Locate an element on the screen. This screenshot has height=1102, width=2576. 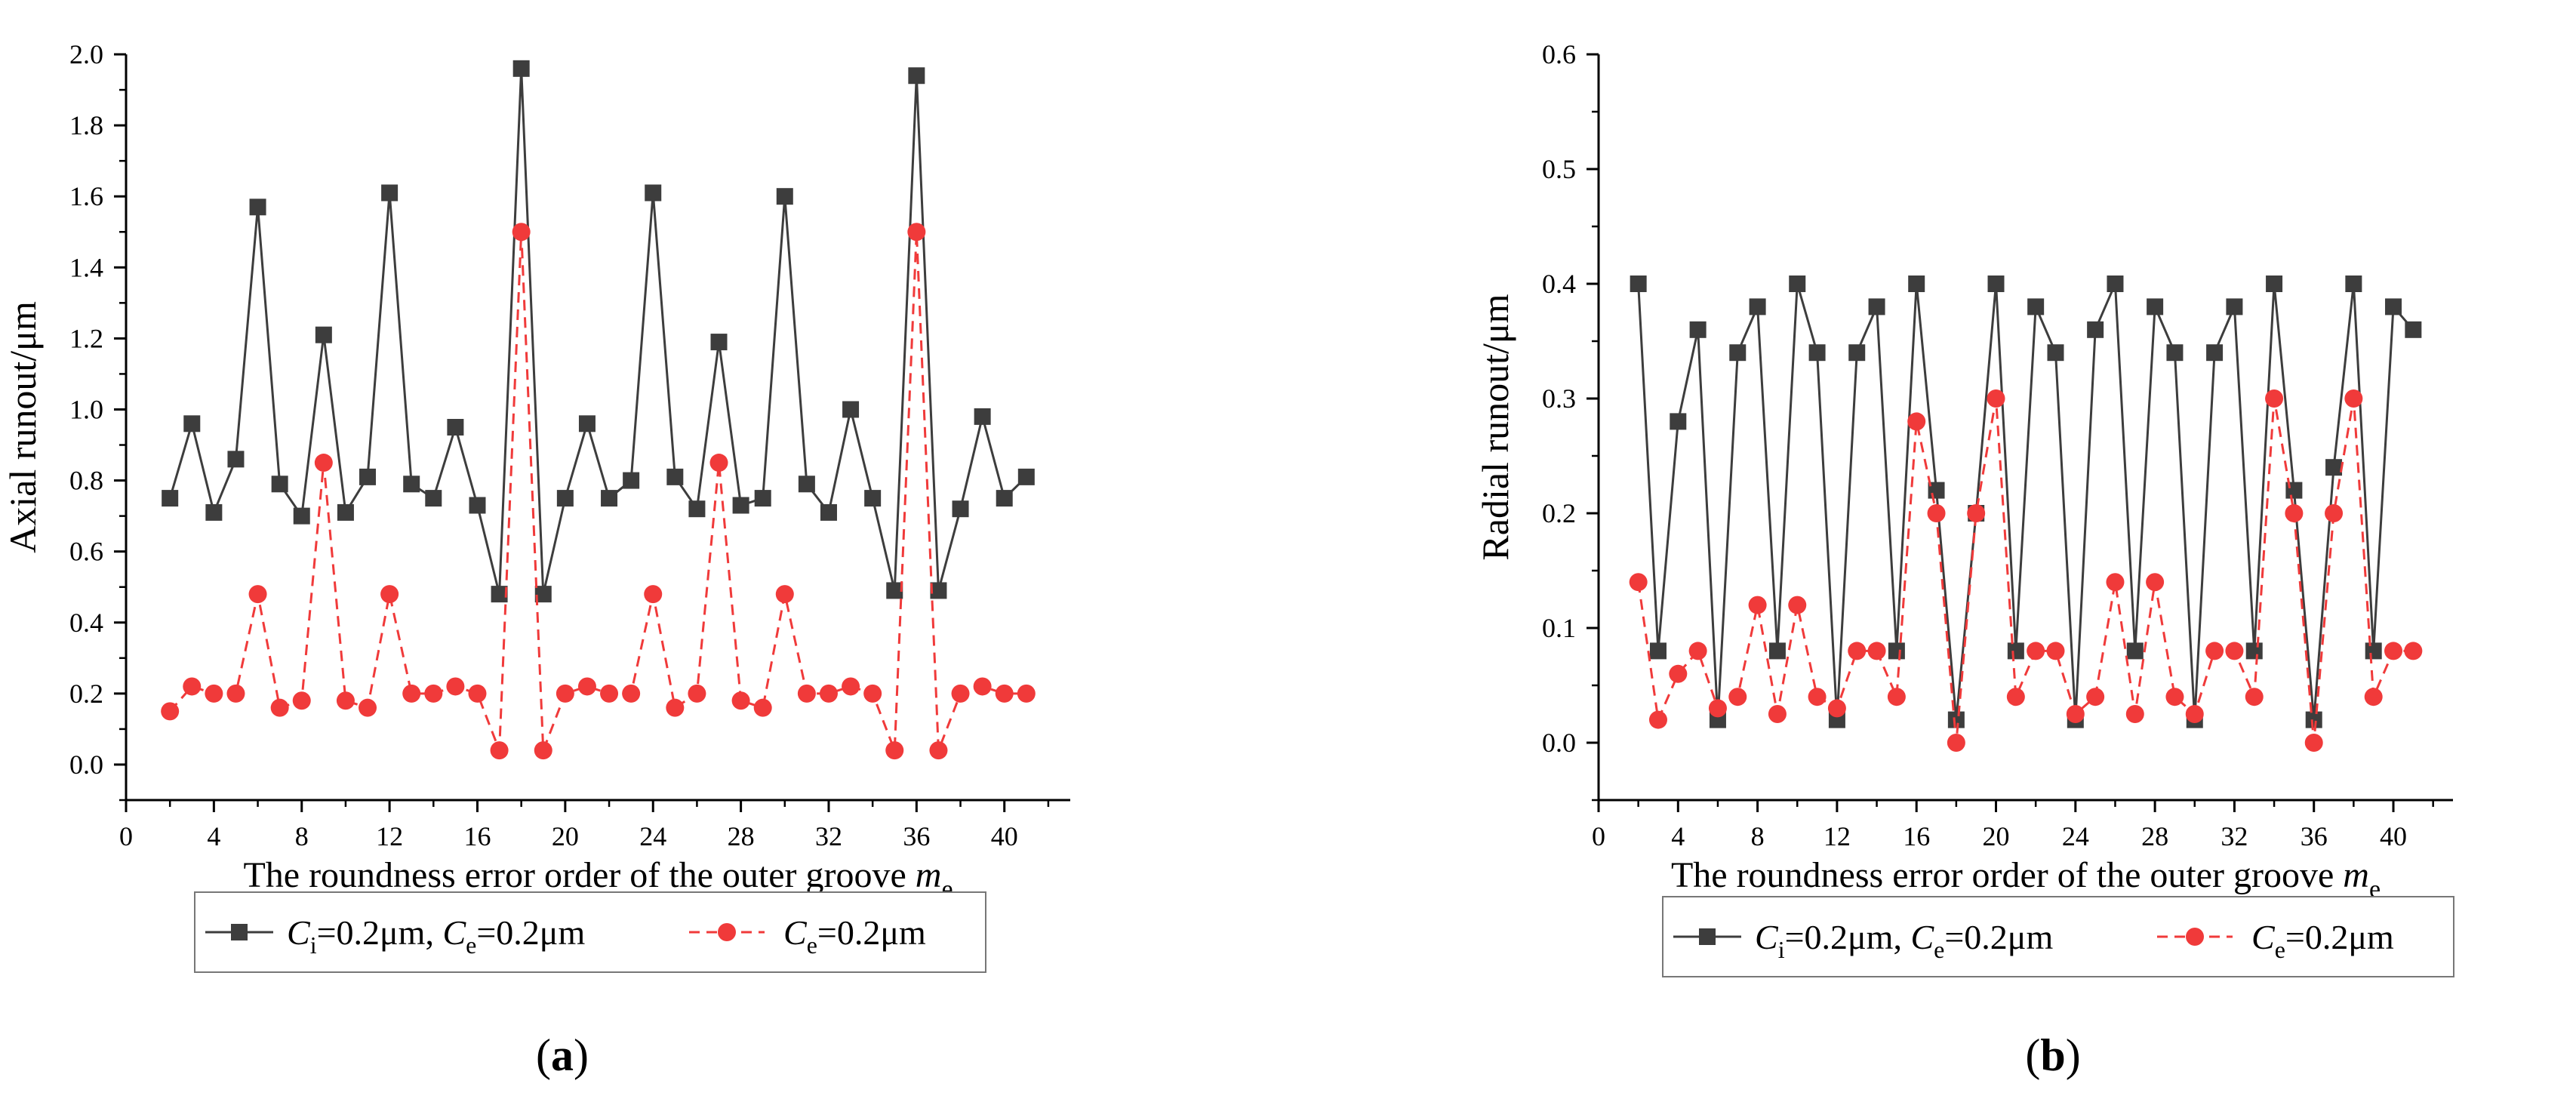
panel-label: (a) is located at coordinates (562, 1055).